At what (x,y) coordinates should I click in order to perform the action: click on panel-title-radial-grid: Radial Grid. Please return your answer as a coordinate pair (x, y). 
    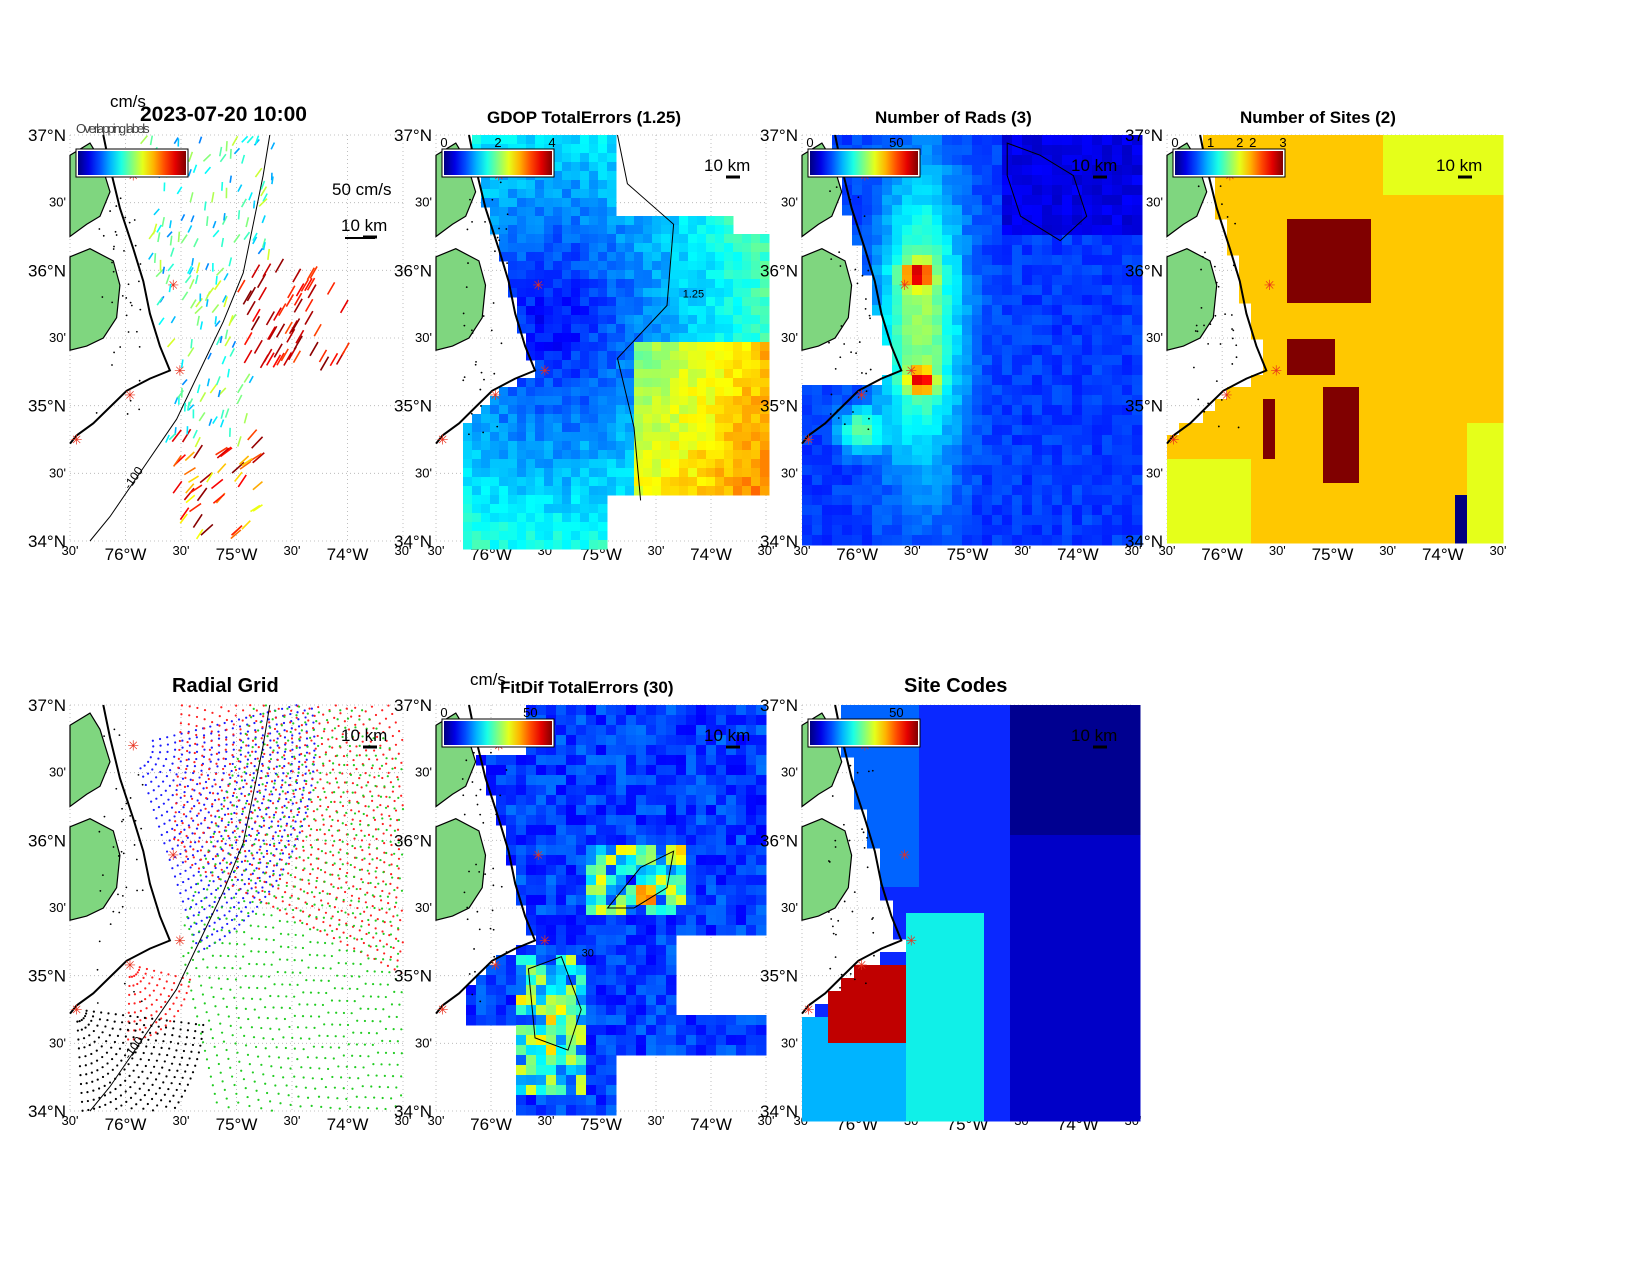
    Looking at the image, I should click on (225, 686).